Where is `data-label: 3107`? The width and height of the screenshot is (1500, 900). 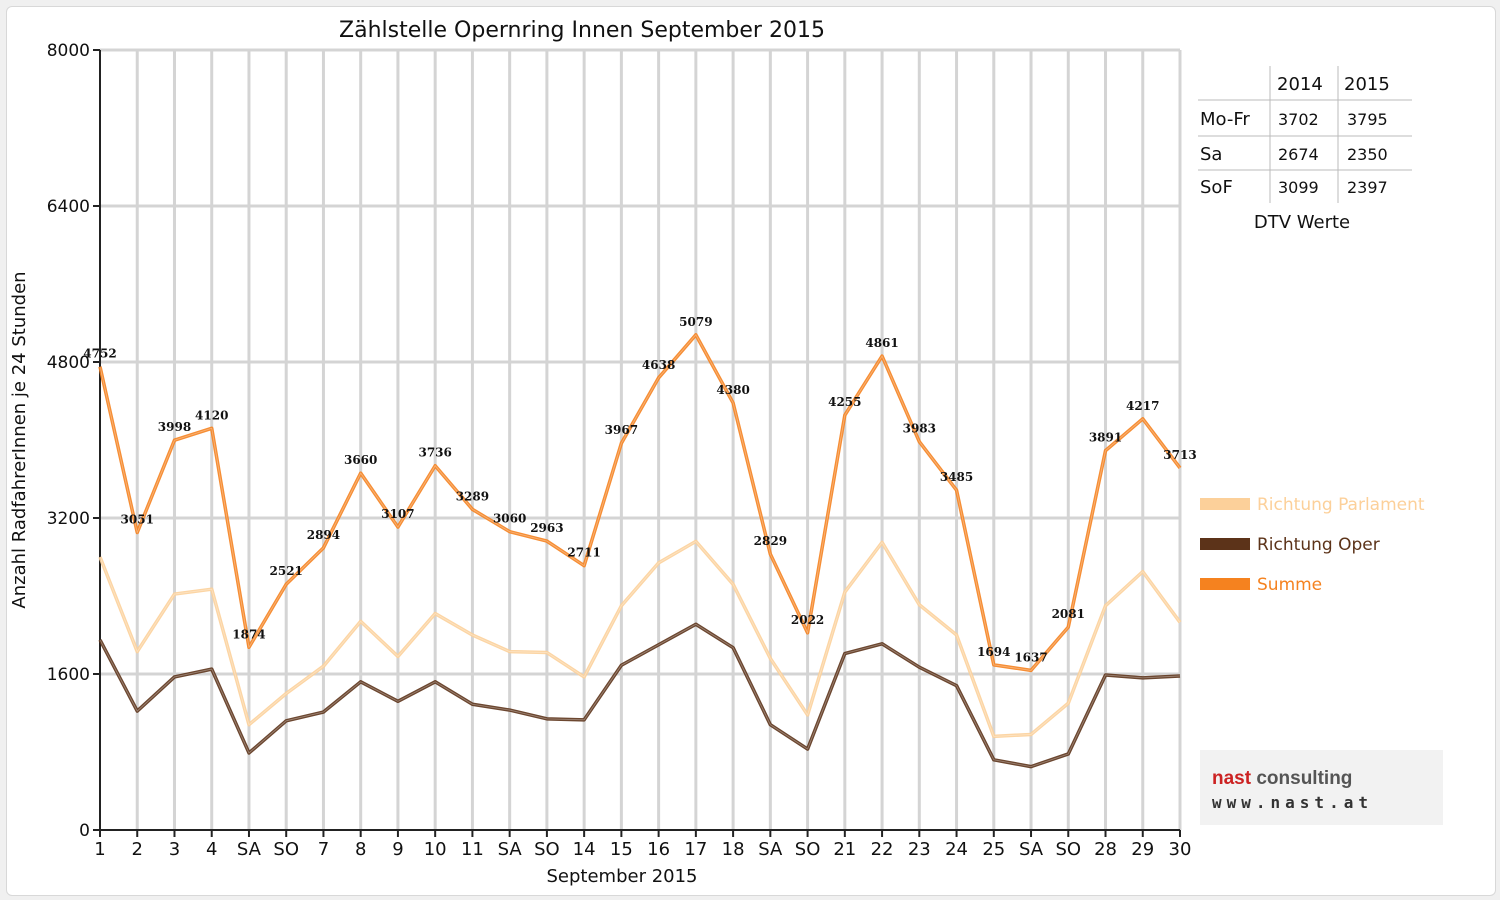 data-label: 3107 is located at coordinates (397, 514).